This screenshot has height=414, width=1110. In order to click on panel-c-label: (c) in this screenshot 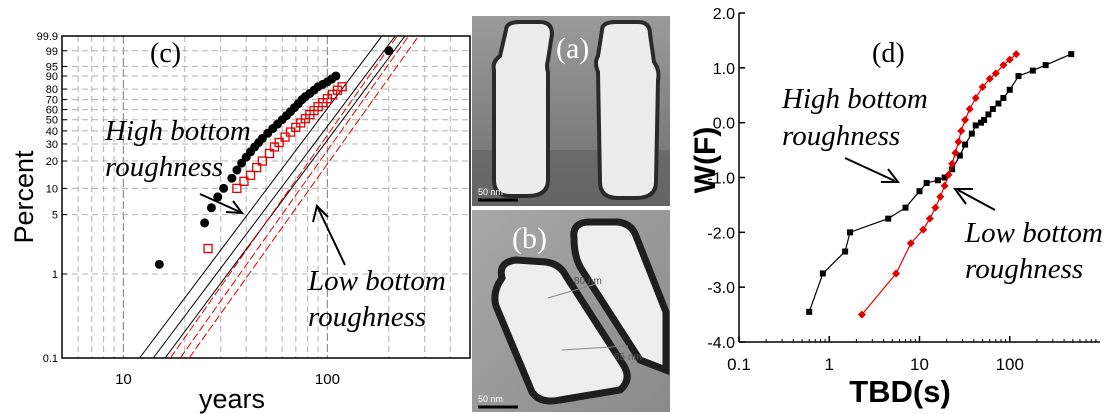, I will do `click(165, 53)`.